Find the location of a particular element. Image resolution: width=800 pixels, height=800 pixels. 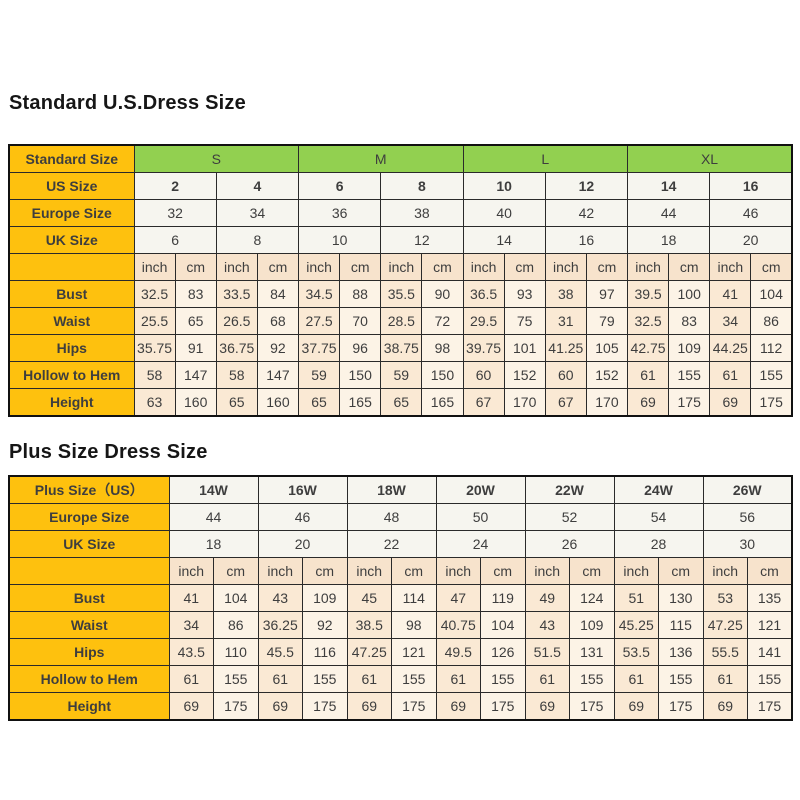

measurement-value-cell: 96 is located at coordinates (360, 348).